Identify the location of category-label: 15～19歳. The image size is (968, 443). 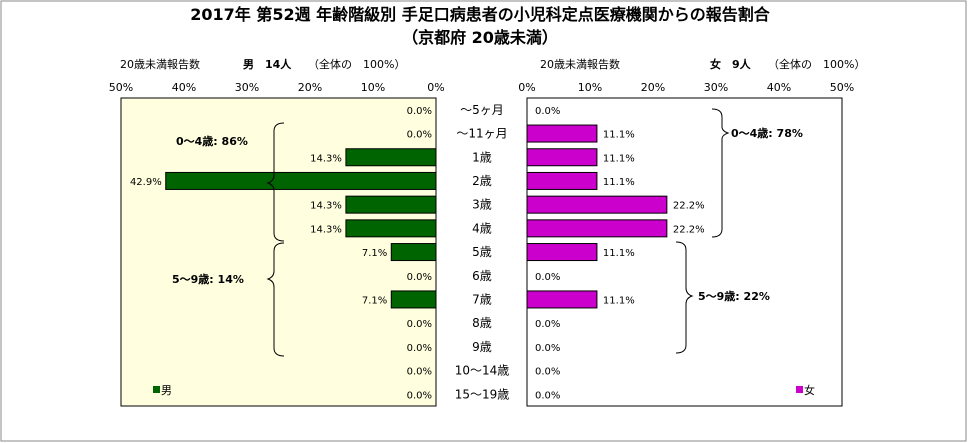
(482, 394).